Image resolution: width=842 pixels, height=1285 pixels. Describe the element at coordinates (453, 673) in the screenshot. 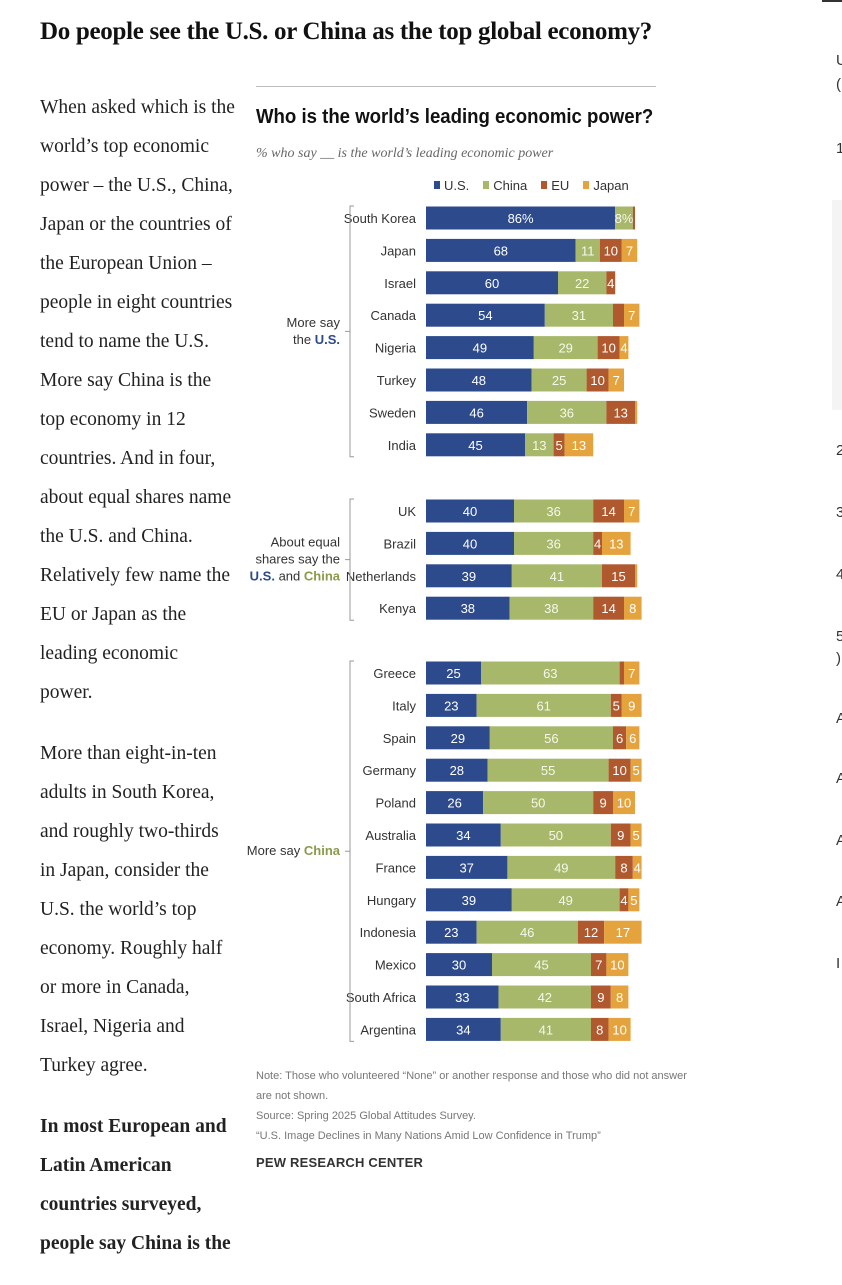

I see `bar-value-label: 25` at that location.